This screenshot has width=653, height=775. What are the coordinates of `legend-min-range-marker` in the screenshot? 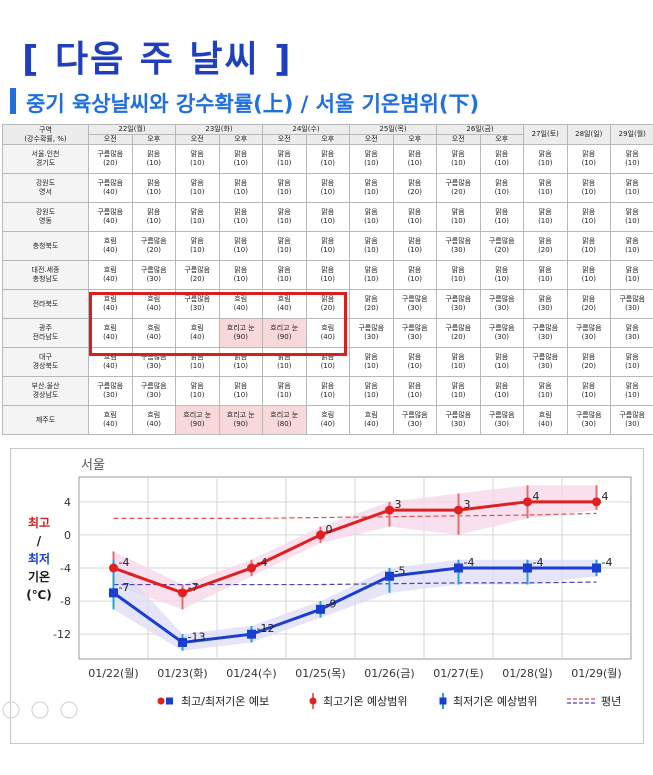 It's located at (443, 701).